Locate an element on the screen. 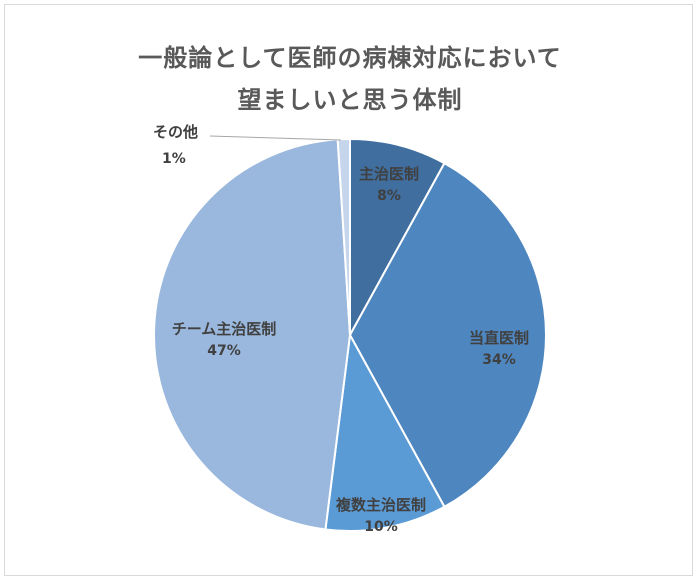  slice-label-name: 複数主治医制 is located at coordinates (381, 505).